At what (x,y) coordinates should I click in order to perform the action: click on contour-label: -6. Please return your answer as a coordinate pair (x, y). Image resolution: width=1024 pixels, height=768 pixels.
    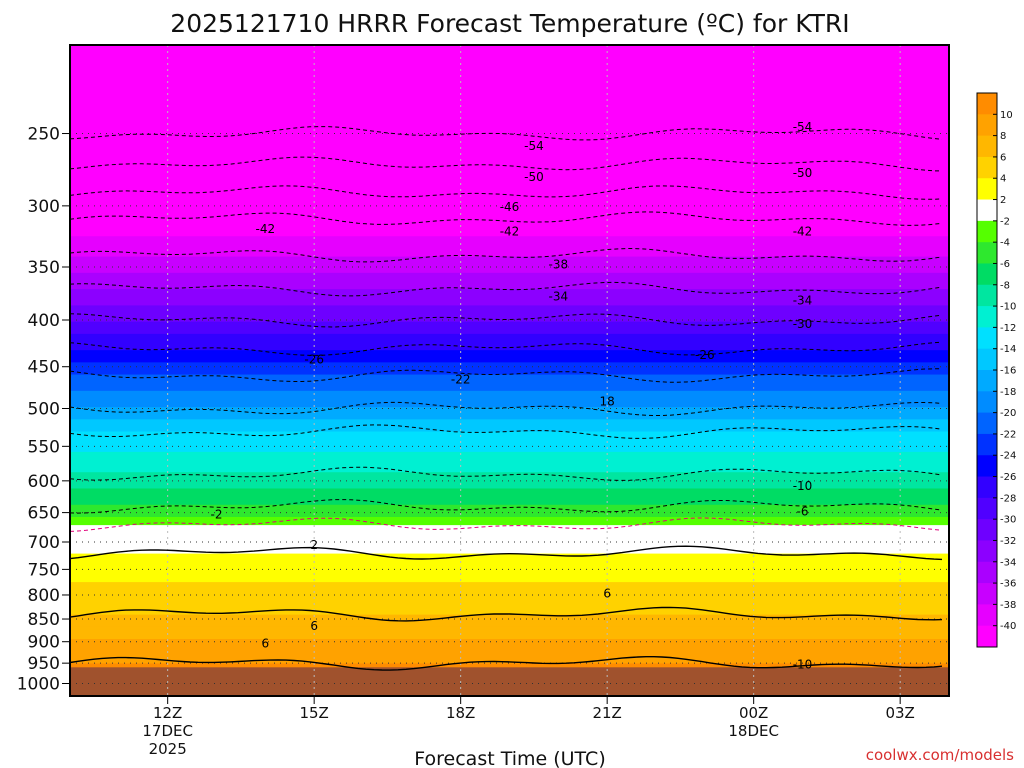
    Looking at the image, I should click on (803, 511).